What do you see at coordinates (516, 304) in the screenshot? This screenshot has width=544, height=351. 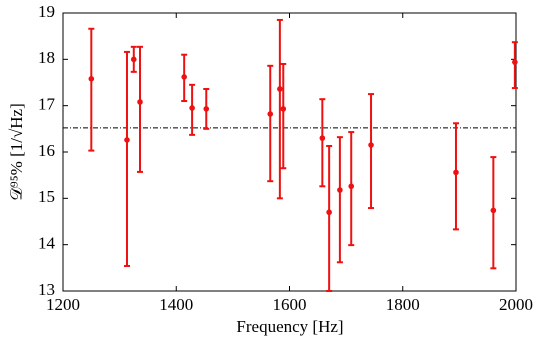 I see `x-tick-label: 2000` at bounding box center [516, 304].